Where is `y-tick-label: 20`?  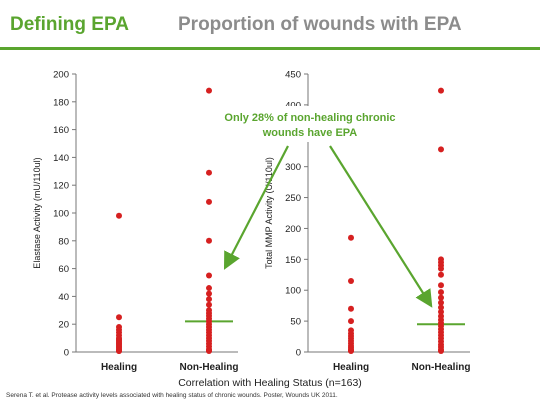 y-tick-label: 20 is located at coordinates (63, 325).